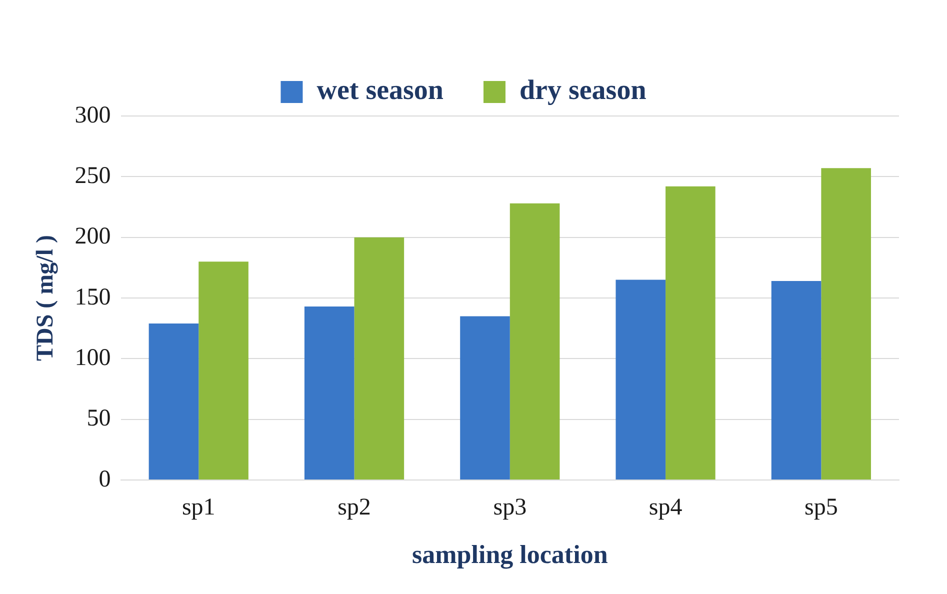  What do you see at coordinates (380, 90) in the screenshot?
I see `legend-label: wet season` at bounding box center [380, 90].